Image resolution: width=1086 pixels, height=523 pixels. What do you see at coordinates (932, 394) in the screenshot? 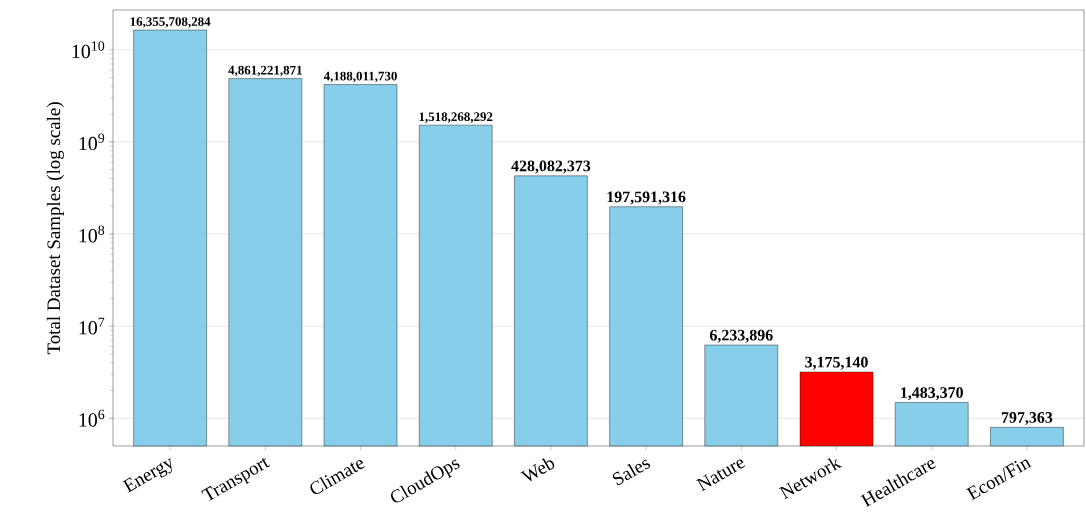
I see `data-label: 1,483,370` at bounding box center [932, 394].